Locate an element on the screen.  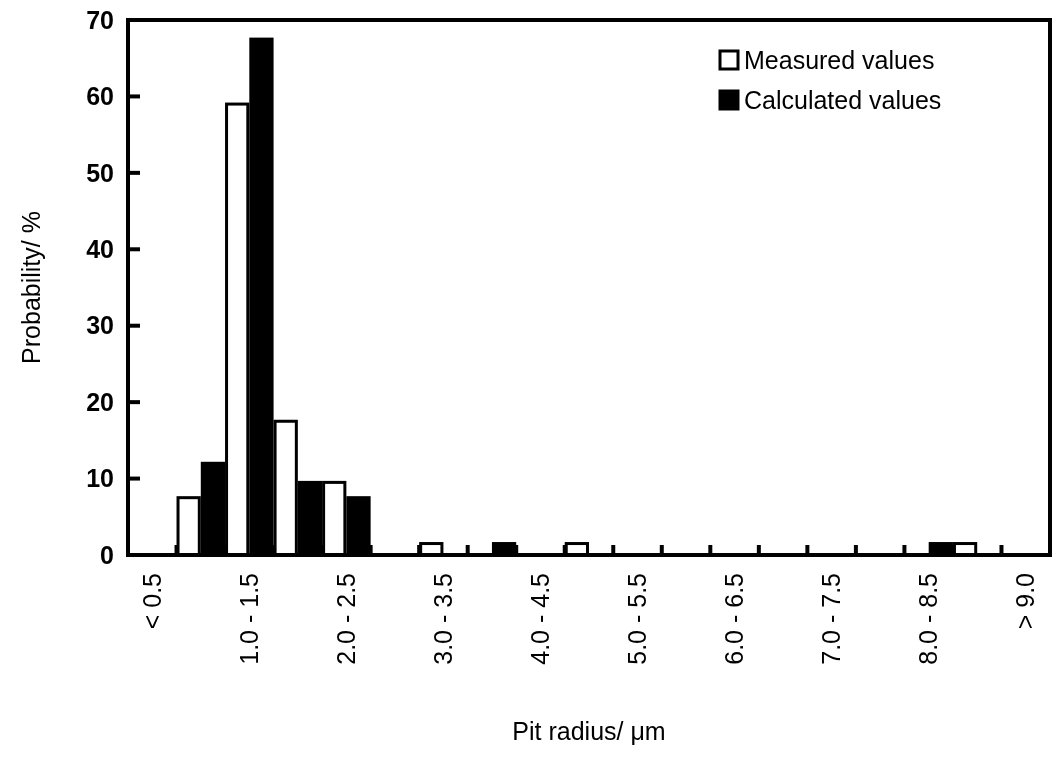
x-tick-label: 4.0 - 4.5 is located at coordinates (540, 619).